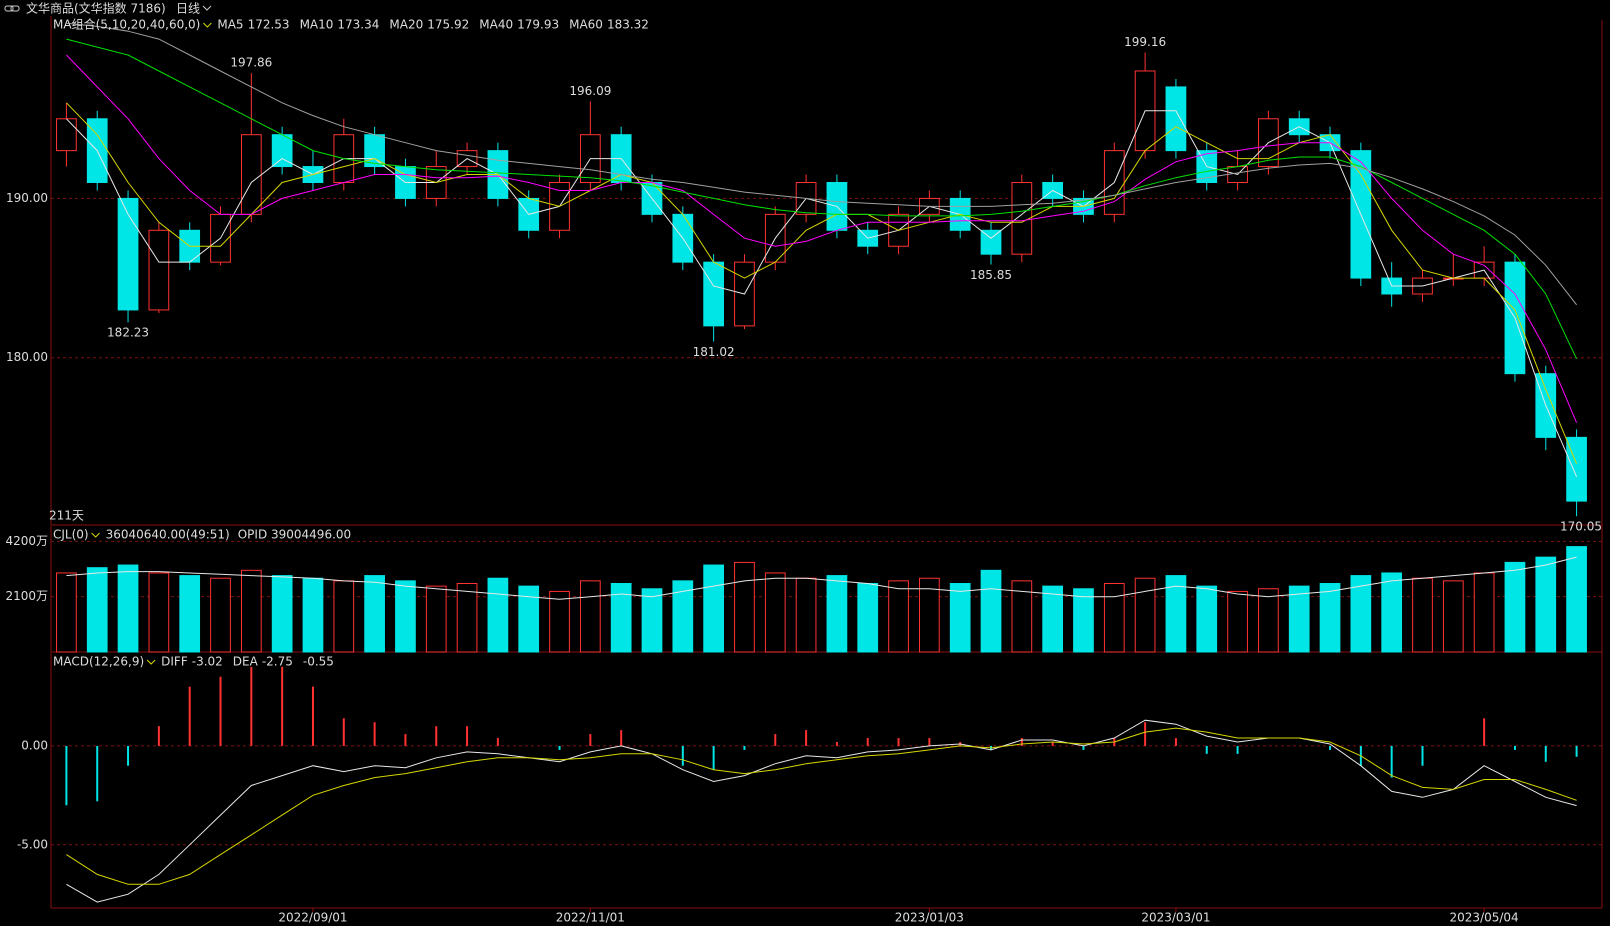 The height and width of the screenshot is (926, 1610). Describe the element at coordinates (96, 8) in the screenshot. I see `chart-title: 文华商品(文华指数 7186)` at that location.